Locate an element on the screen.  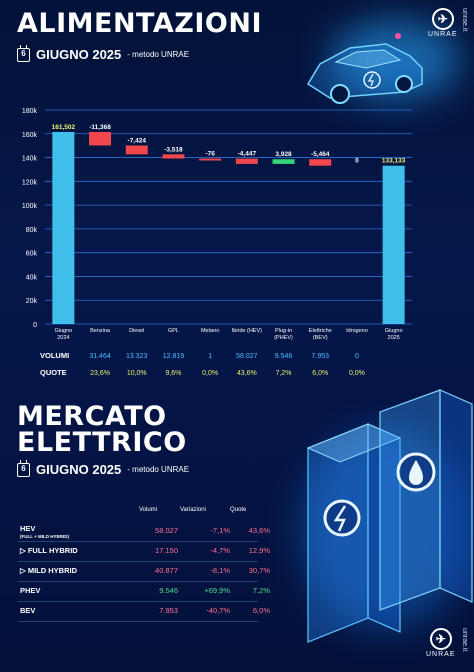
section-title-line1: MERCATO is located at coordinates (92, 416).